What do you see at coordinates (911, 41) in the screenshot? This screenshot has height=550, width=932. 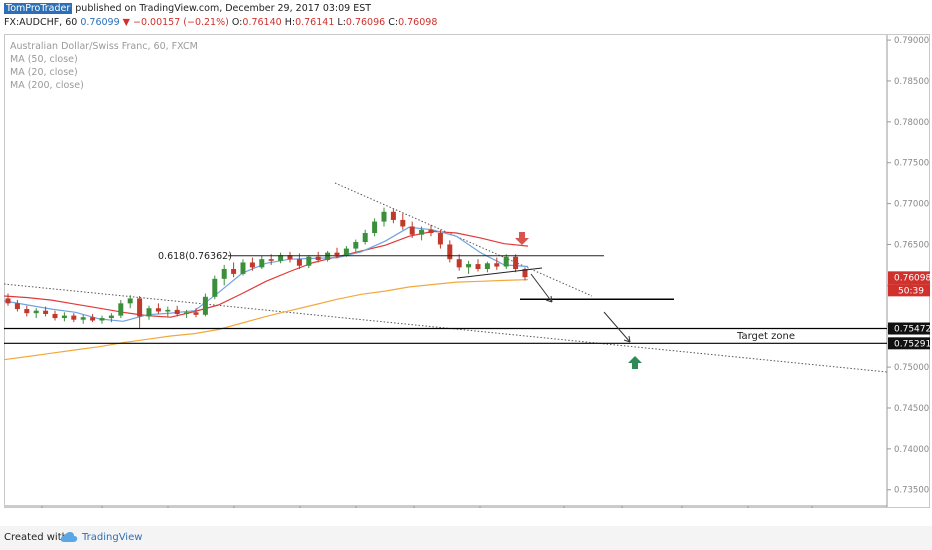 I see `price-tick-label: 0.79000` at bounding box center [911, 41].